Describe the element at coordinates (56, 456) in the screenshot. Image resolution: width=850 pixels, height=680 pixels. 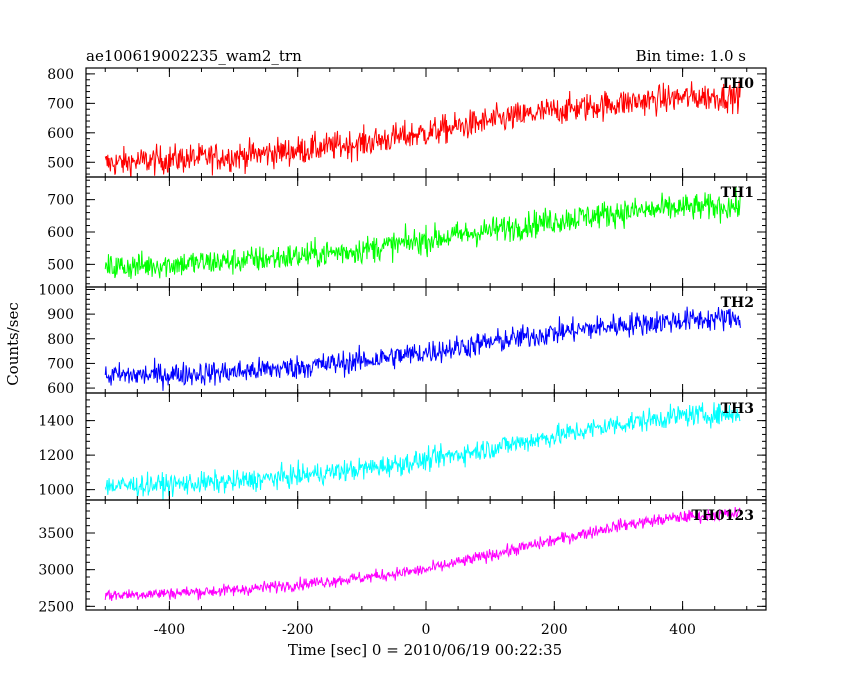
I see `y-tick-label: 1200` at that location.